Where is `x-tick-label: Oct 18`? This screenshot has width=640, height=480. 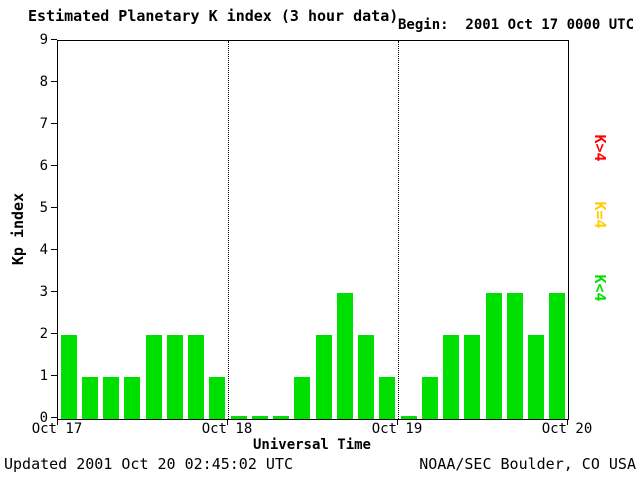 x-tick-label: Oct 18 is located at coordinates (227, 429).